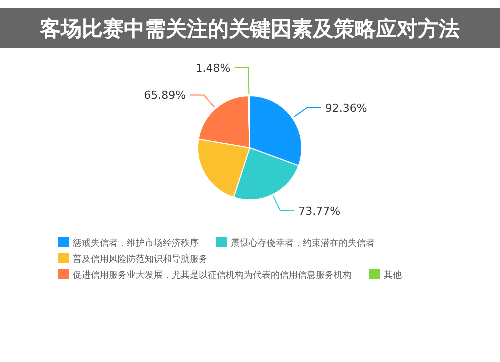 This screenshot has height=362, width=500. What do you see at coordinates (140, 259) in the screenshot?
I see `legend-label: 普及信用风险防范知识和导航服务` at bounding box center [140, 259].